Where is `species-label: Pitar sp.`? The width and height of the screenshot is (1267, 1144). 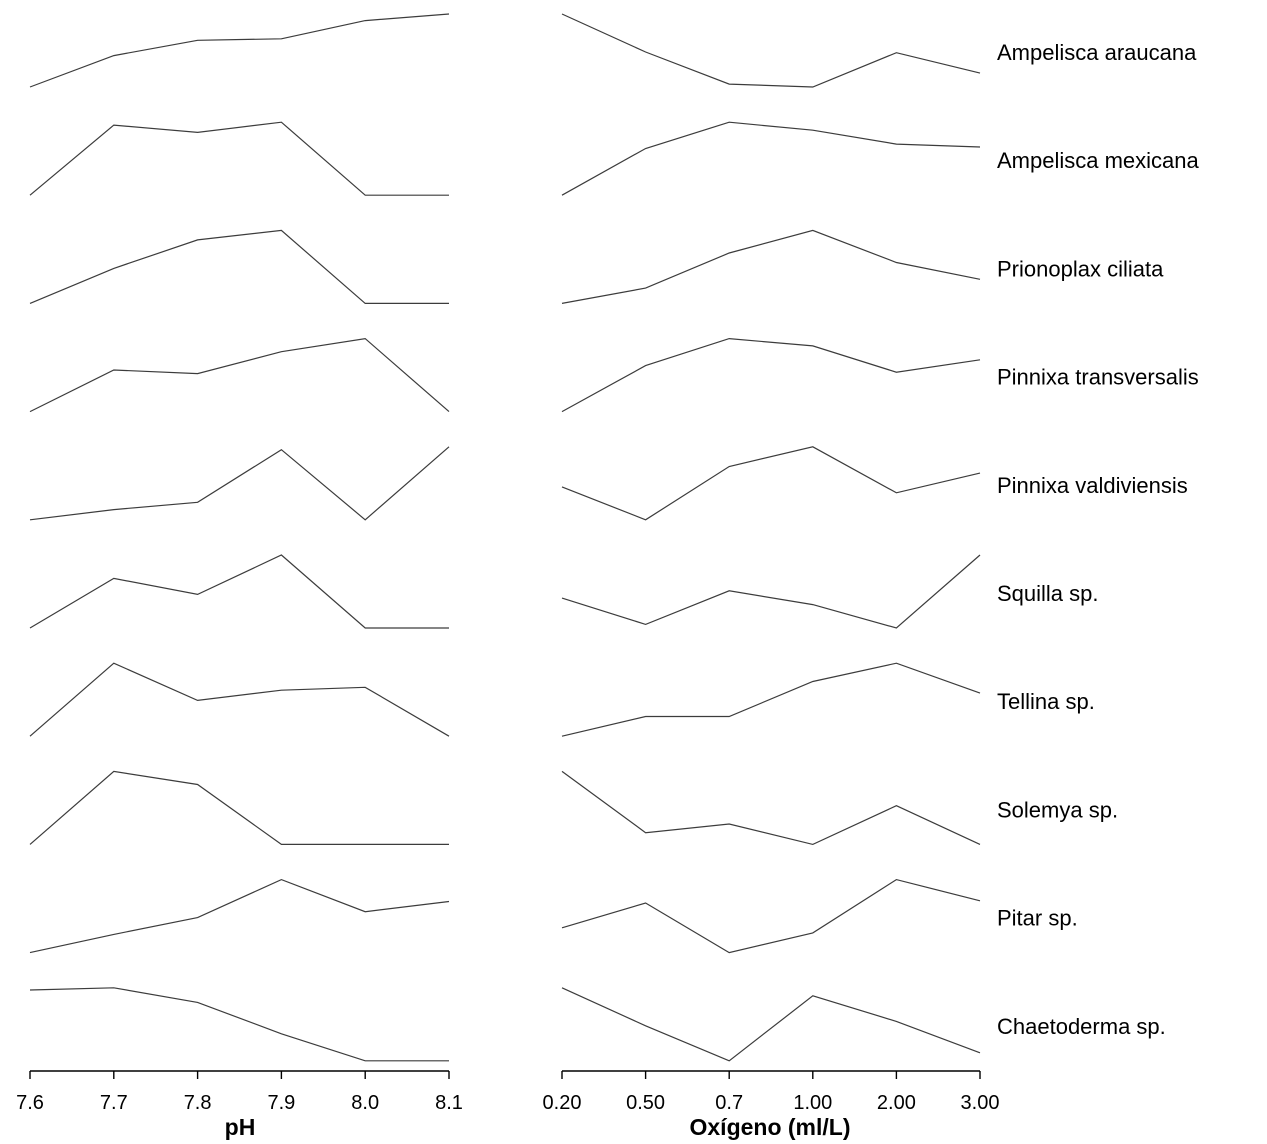
species-label: Pitar sp. is located at coordinates (1037, 918).